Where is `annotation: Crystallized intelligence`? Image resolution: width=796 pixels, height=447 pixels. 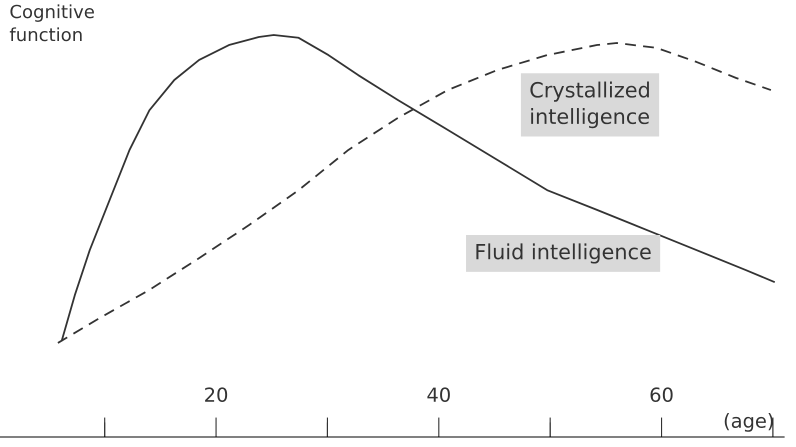
annotation: Crystallized intelligence is located at coordinates (589, 105).